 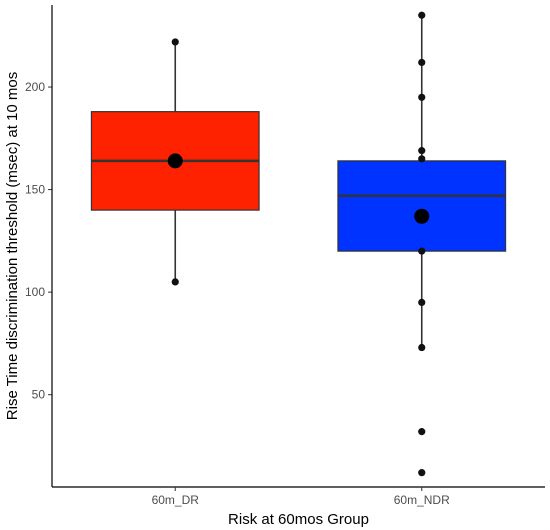 What do you see at coordinates (422, 206) in the screenshot?
I see `box-iqr` at bounding box center [422, 206].